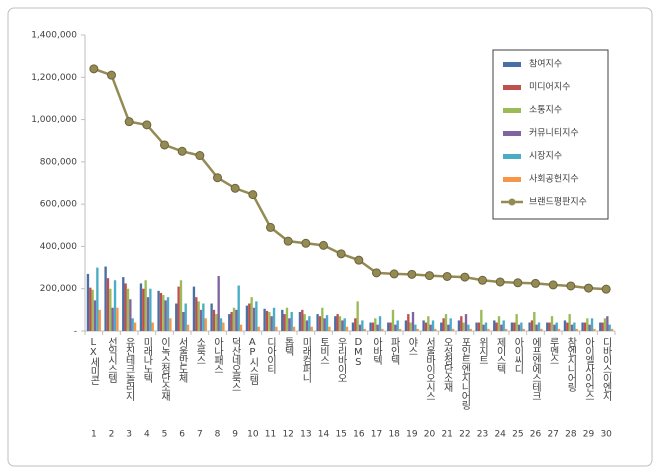 The height and width of the screenshot is (473, 660). What do you see at coordinates (182, 360) in the screenshot?
I see `x-tick-label: 서울반도체` at bounding box center [182, 360].